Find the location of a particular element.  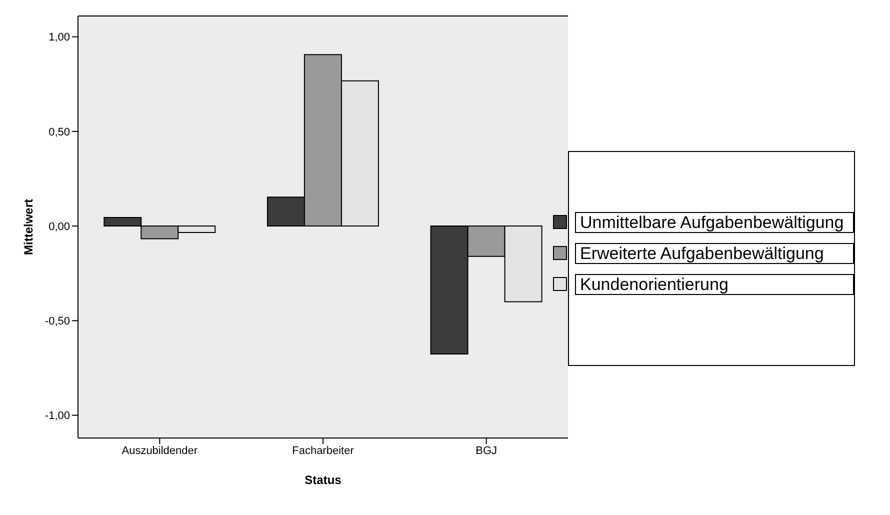

y-tick-label: -1,00 is located at coordinates (57, 416).